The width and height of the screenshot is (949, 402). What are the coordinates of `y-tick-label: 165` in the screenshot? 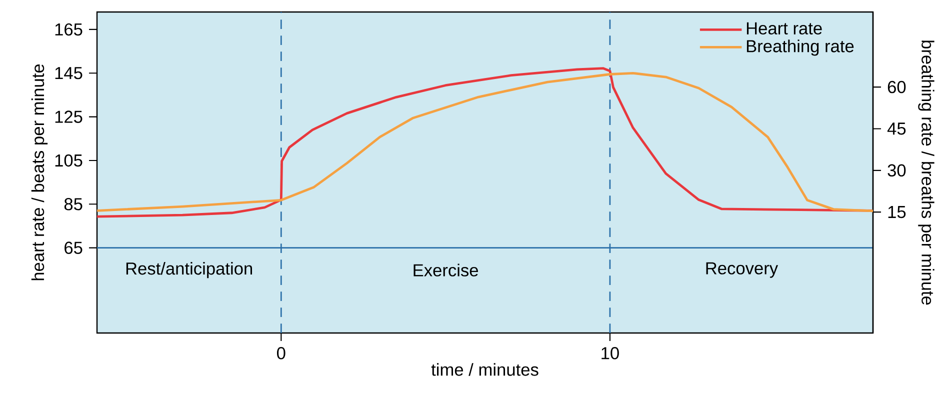 It's located at (68, 29).